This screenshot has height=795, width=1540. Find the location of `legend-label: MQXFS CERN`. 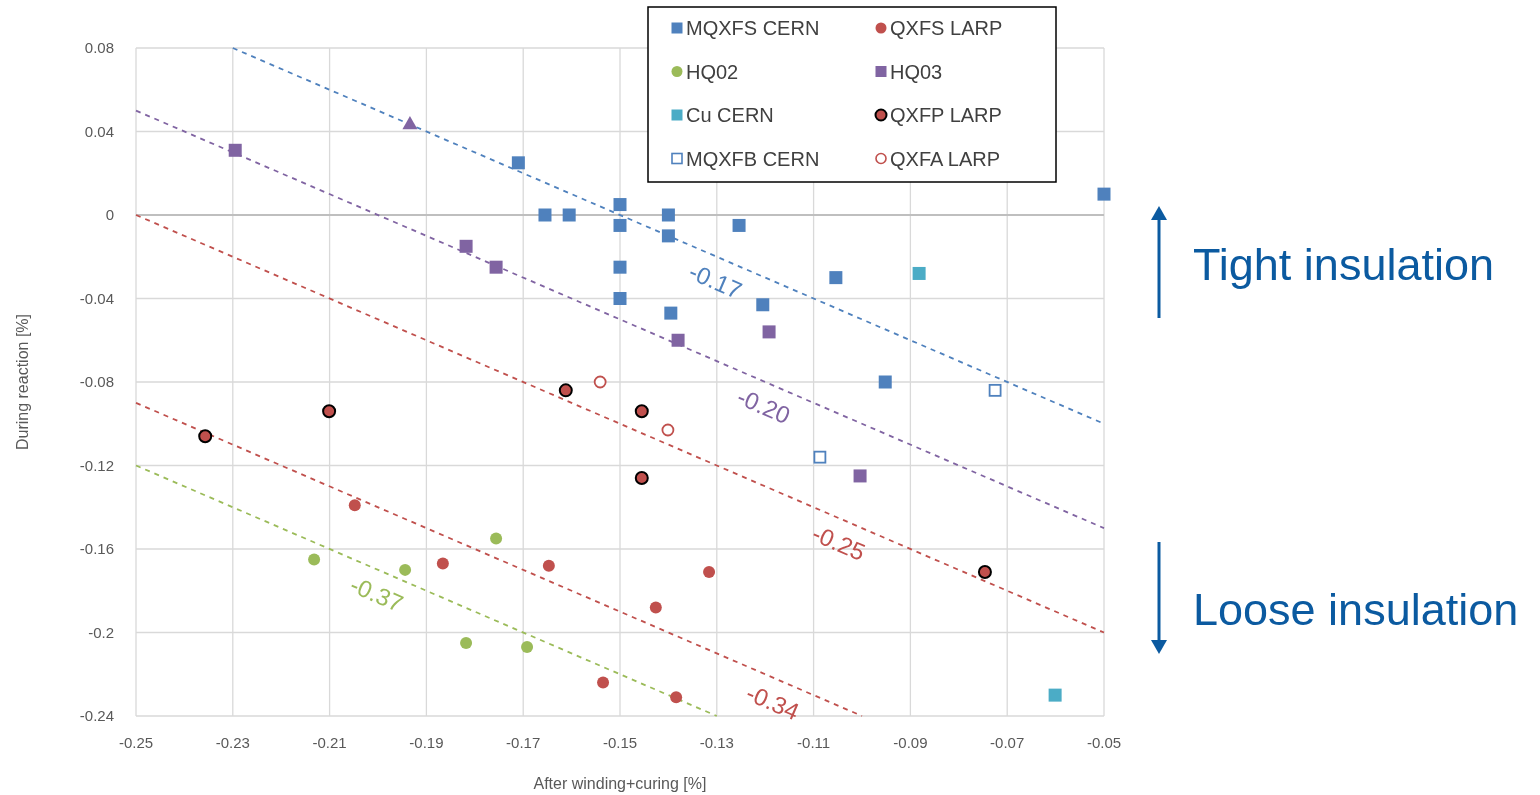

legend-label: MQXFS CERN is located at coordinates (753, 28).